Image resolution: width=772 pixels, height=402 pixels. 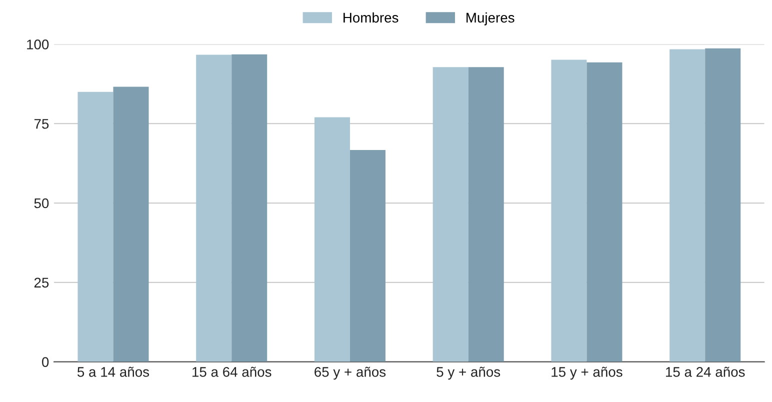 I want to click on legend-label: Hombres, so click(x=371, y=17).